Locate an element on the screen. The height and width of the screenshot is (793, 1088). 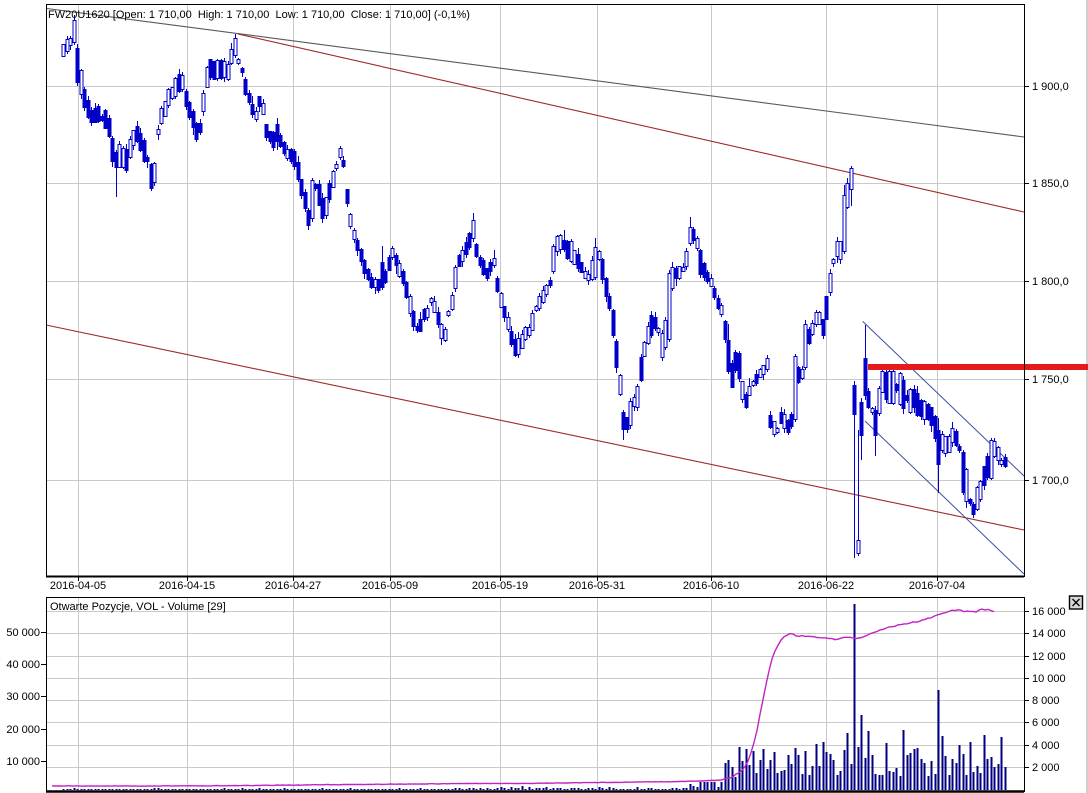
svg-text:FW20U1620 [Open: 1 710,00 Hig: FW20U1620 [Open: 1 710,00 High is located at coordinates (259, 15).